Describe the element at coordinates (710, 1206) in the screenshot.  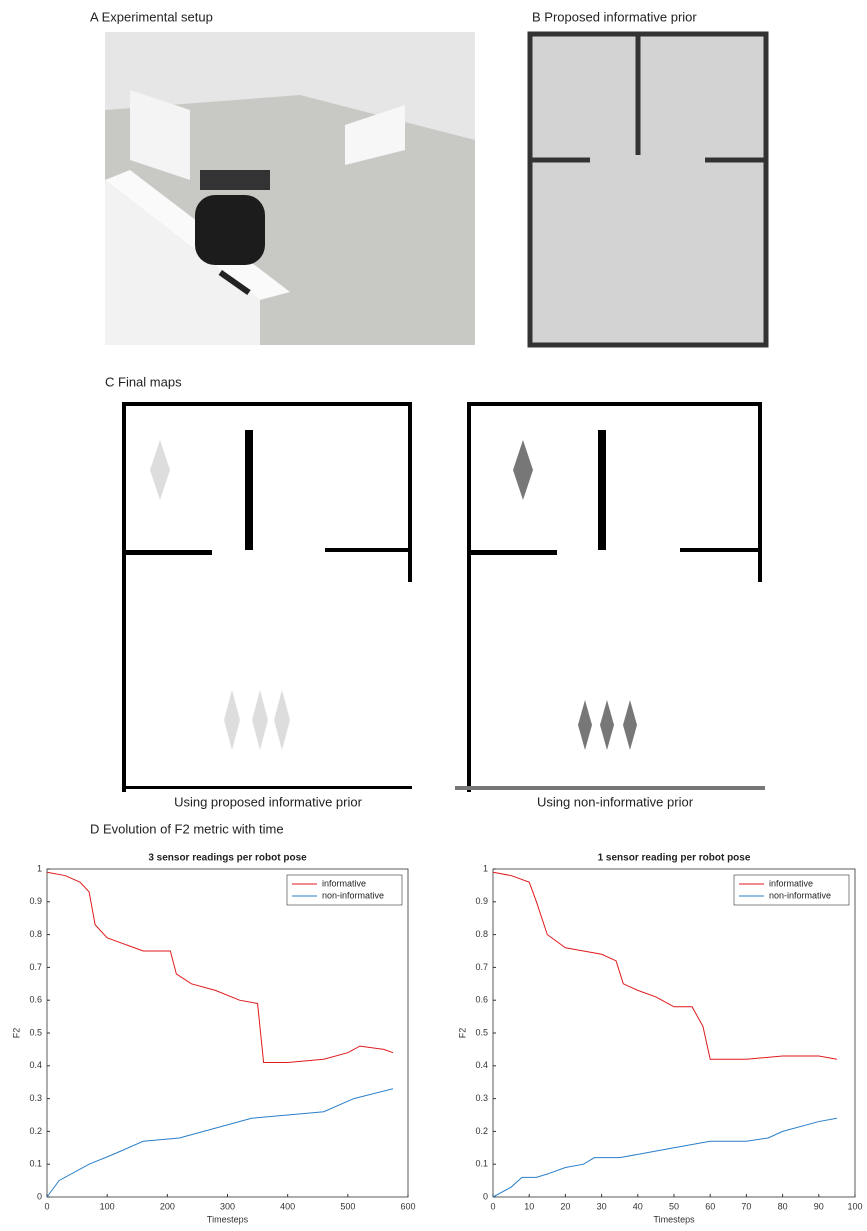
I see `x-tick-label: 60` at that location.